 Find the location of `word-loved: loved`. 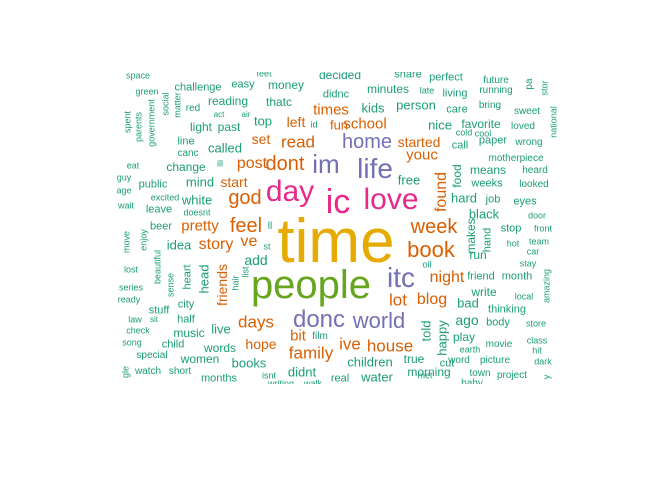

word-loved: loved is located at coordinates (523, 126).